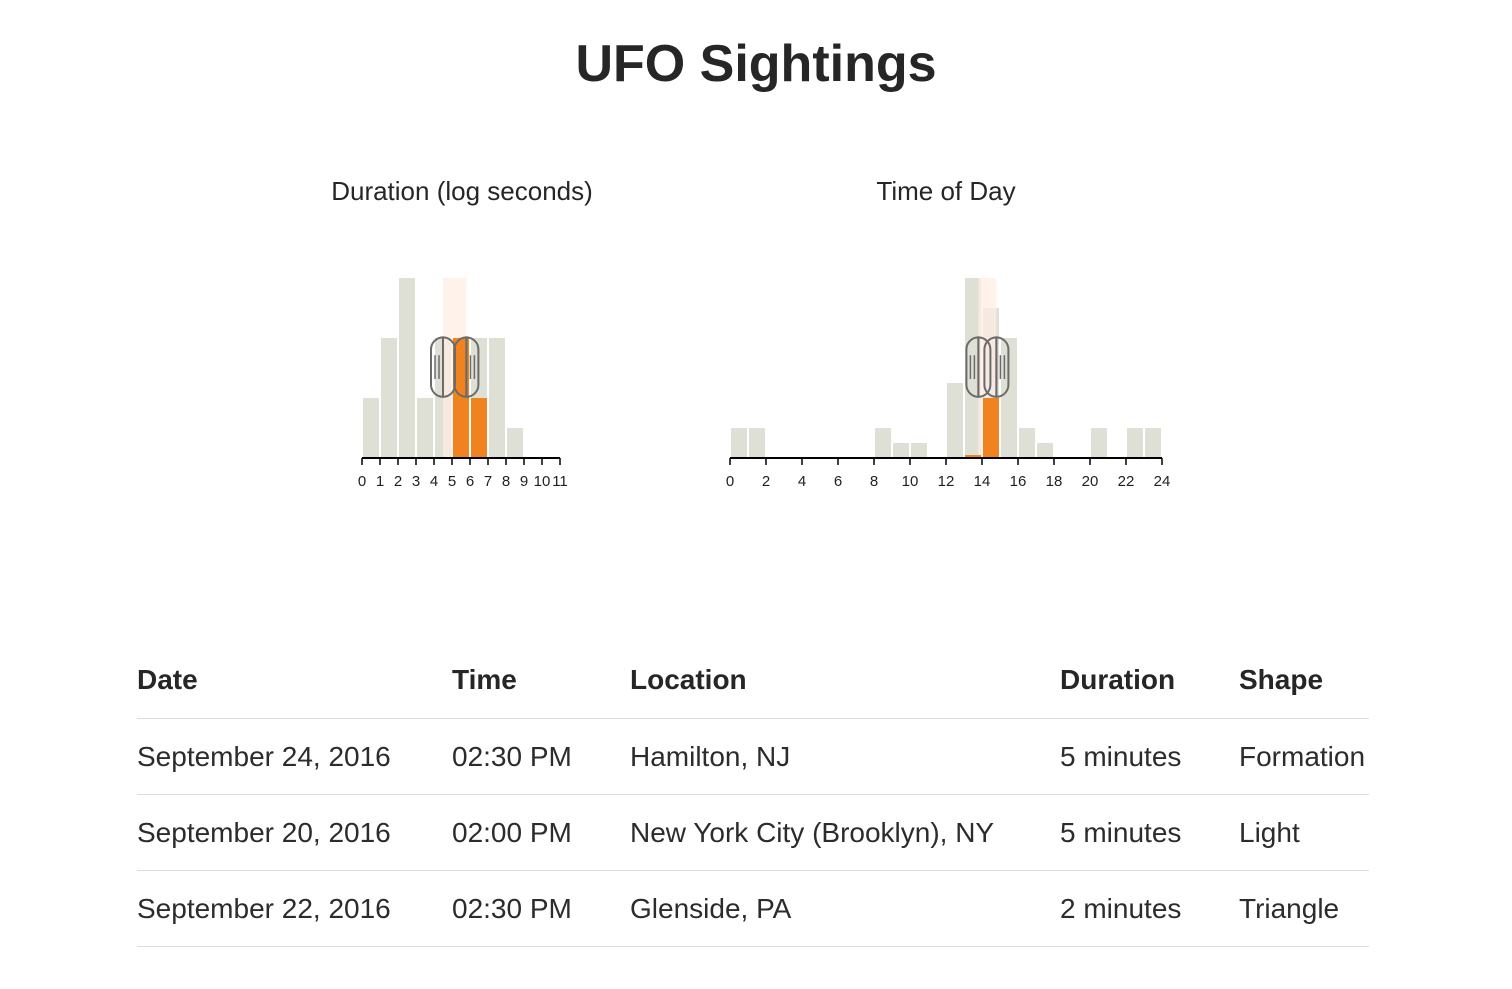  I want to click on x-tick-label: 7, so click(488, 481).